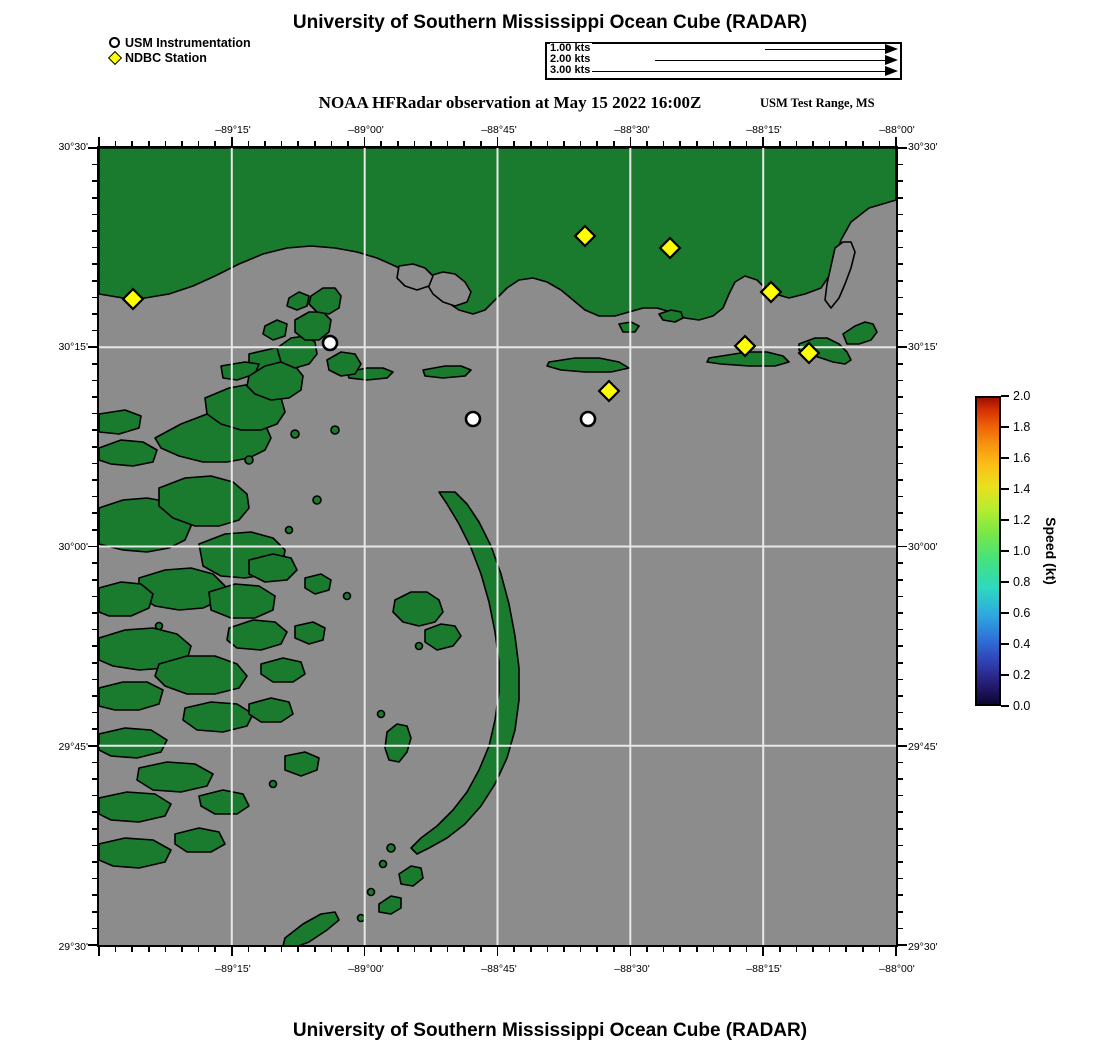 This screenshot has height=1050, width=1100. What do you see at coordinates (1022, 396) in the screenshot?
I see `colorbar-tick-label: 2.0` at bounding box center [1022, 396].